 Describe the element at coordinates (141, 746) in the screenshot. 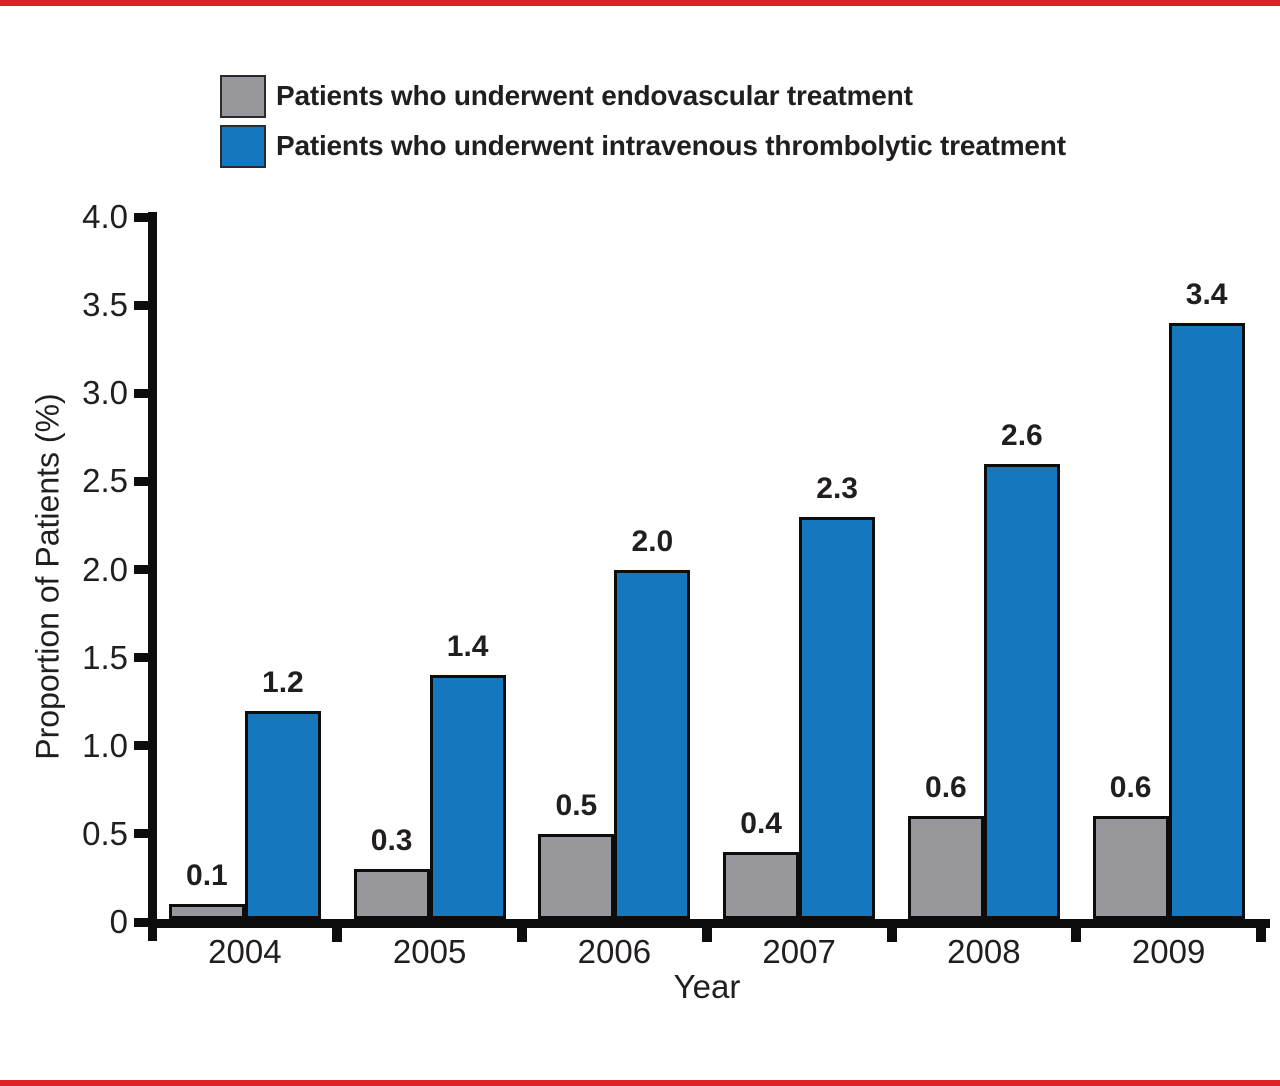

I see `y-tick-1.0` at that location.